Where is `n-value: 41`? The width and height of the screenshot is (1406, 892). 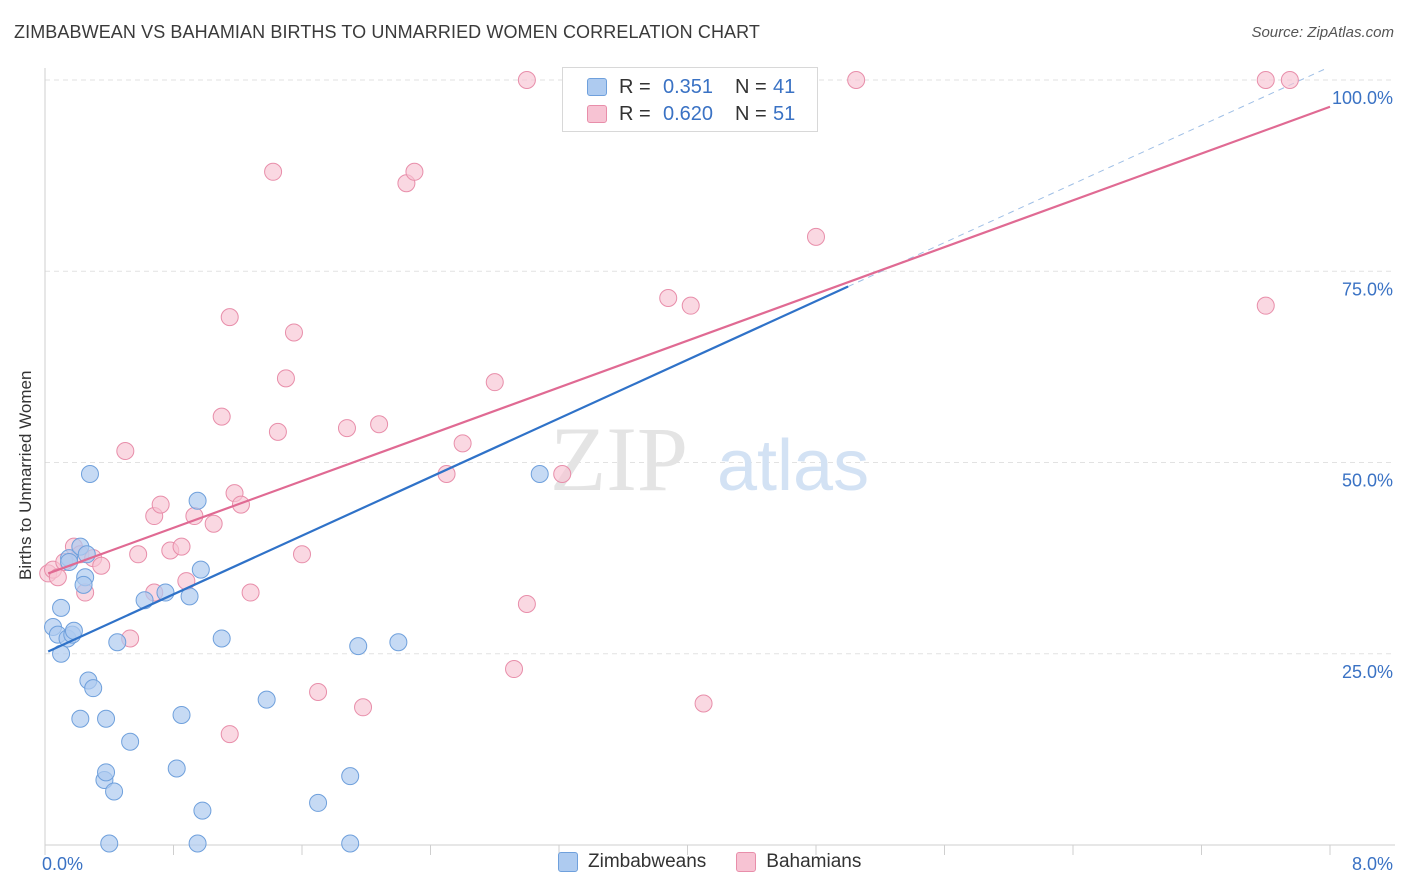
n-value: 41 is located at coordinates (784, 86).